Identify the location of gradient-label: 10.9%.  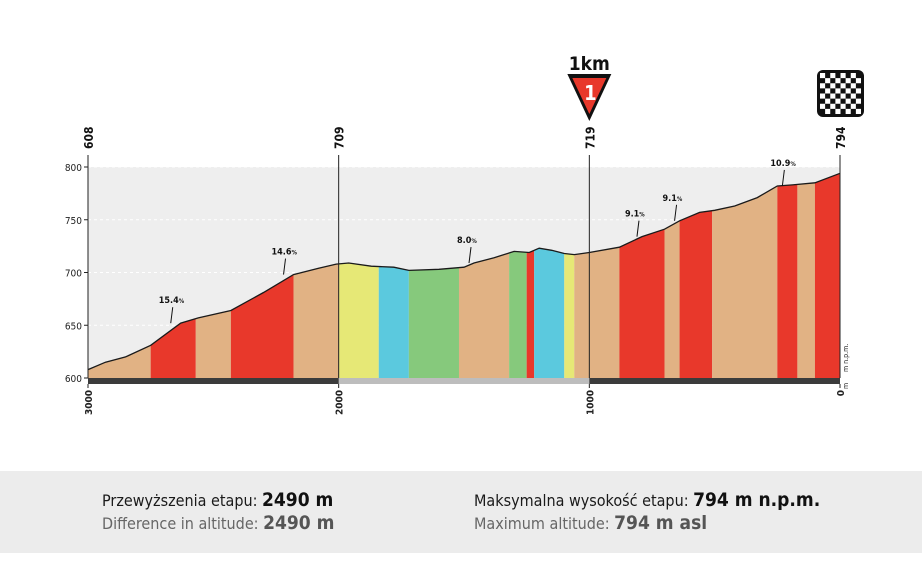
(783, 164).